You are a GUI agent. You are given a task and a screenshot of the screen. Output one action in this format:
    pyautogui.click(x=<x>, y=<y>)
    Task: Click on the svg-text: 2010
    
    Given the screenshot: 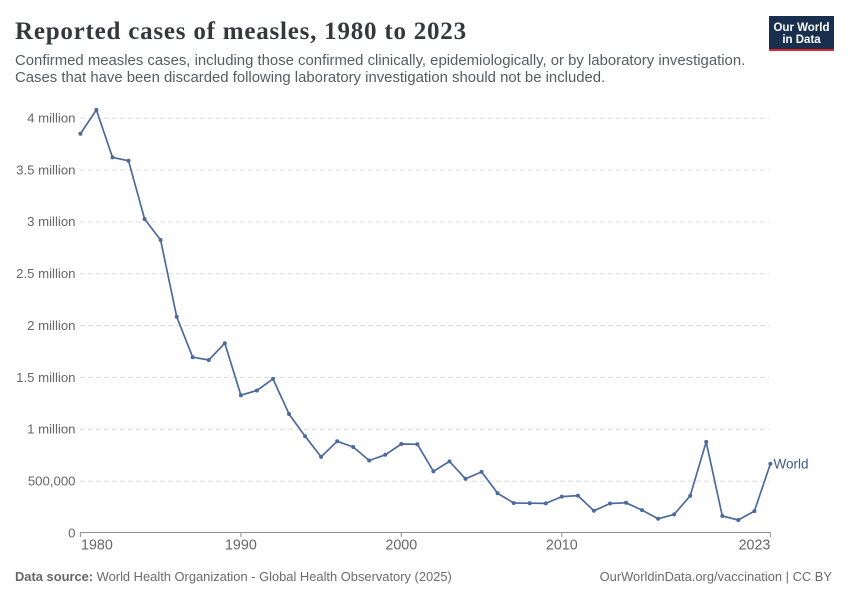 What is the action you would take?
    pyautogui.click(x=562, y=546)
    